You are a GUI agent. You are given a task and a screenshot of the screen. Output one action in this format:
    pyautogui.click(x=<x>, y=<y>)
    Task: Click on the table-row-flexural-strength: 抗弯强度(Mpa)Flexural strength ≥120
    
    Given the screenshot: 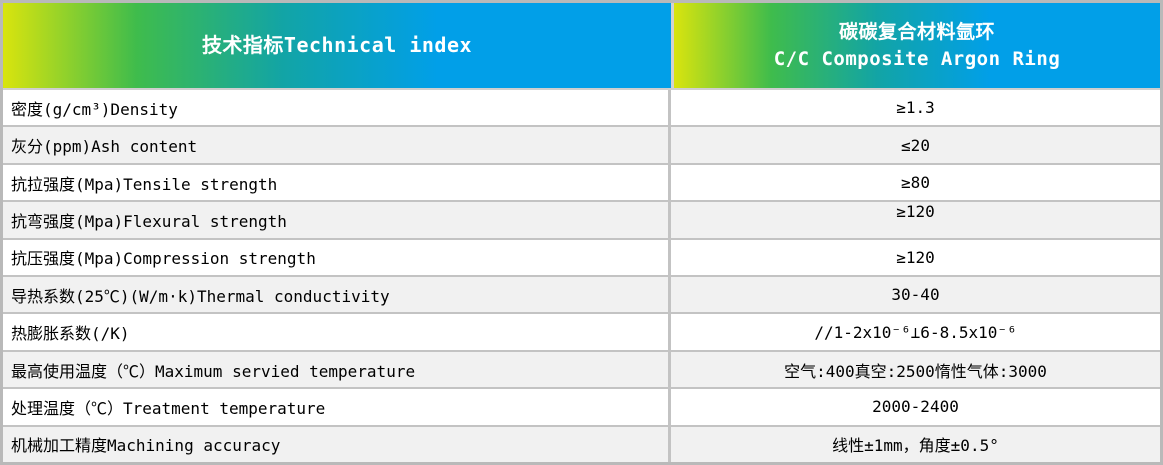 What is the action you would take?
    pyautogui.click(x=581, y=221)
    